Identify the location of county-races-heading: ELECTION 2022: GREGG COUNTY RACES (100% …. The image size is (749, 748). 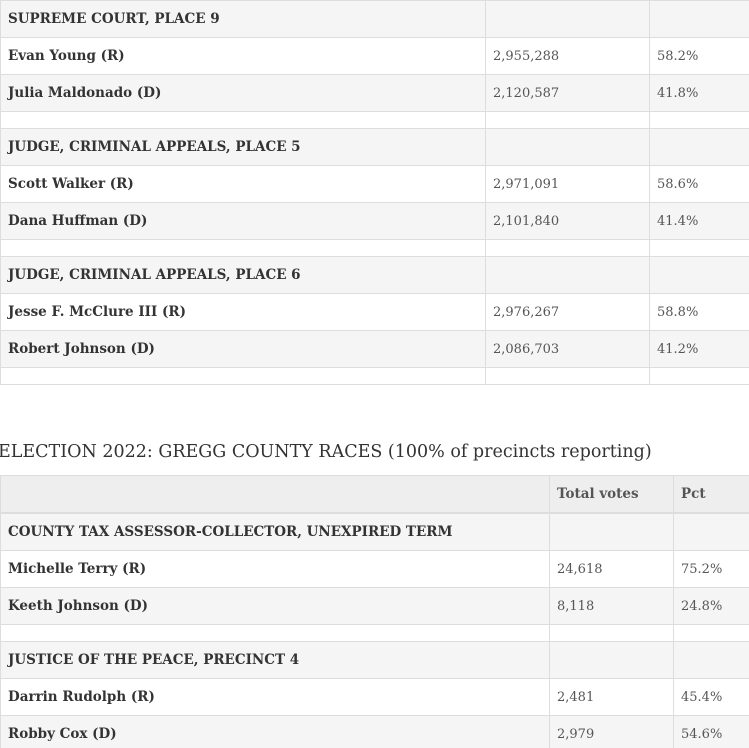
(326, 452).